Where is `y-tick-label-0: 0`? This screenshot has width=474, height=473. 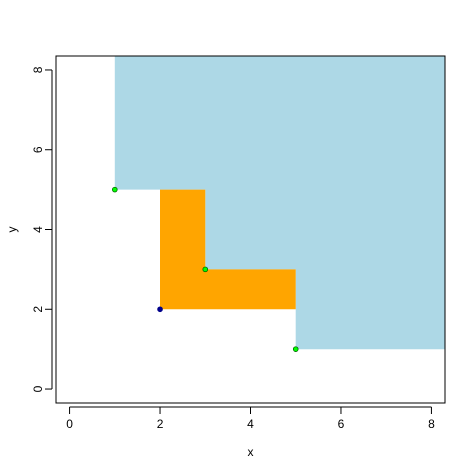 y-tick-label-0: 0 is located at coordinates (38, 388).